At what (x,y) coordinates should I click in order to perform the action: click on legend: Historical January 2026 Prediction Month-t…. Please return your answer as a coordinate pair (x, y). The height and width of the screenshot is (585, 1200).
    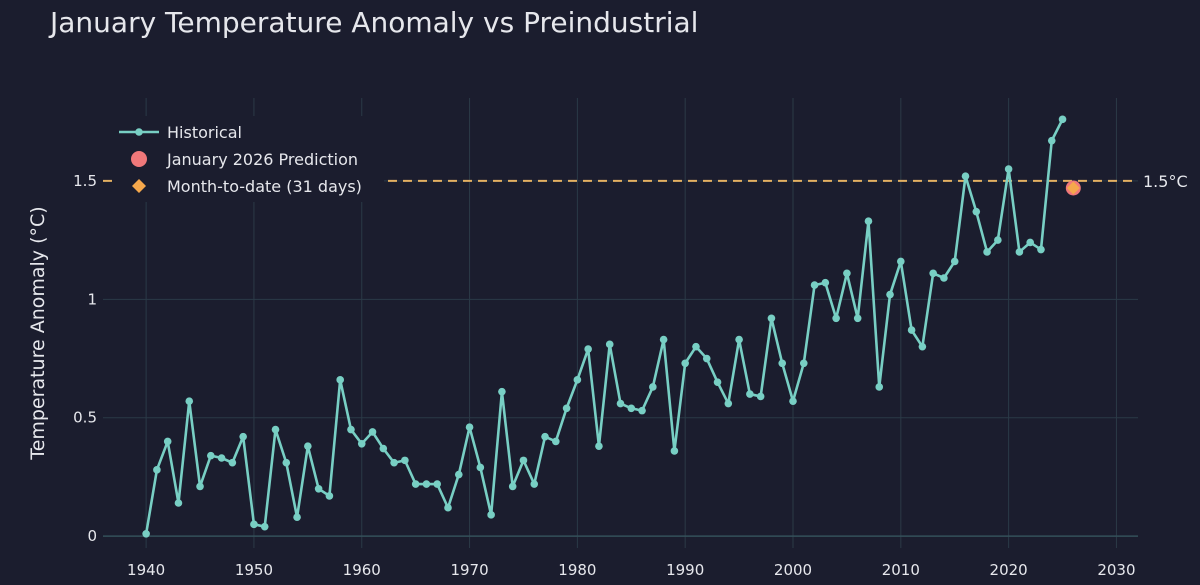
    Looking at the image, I should click on (248, 159).